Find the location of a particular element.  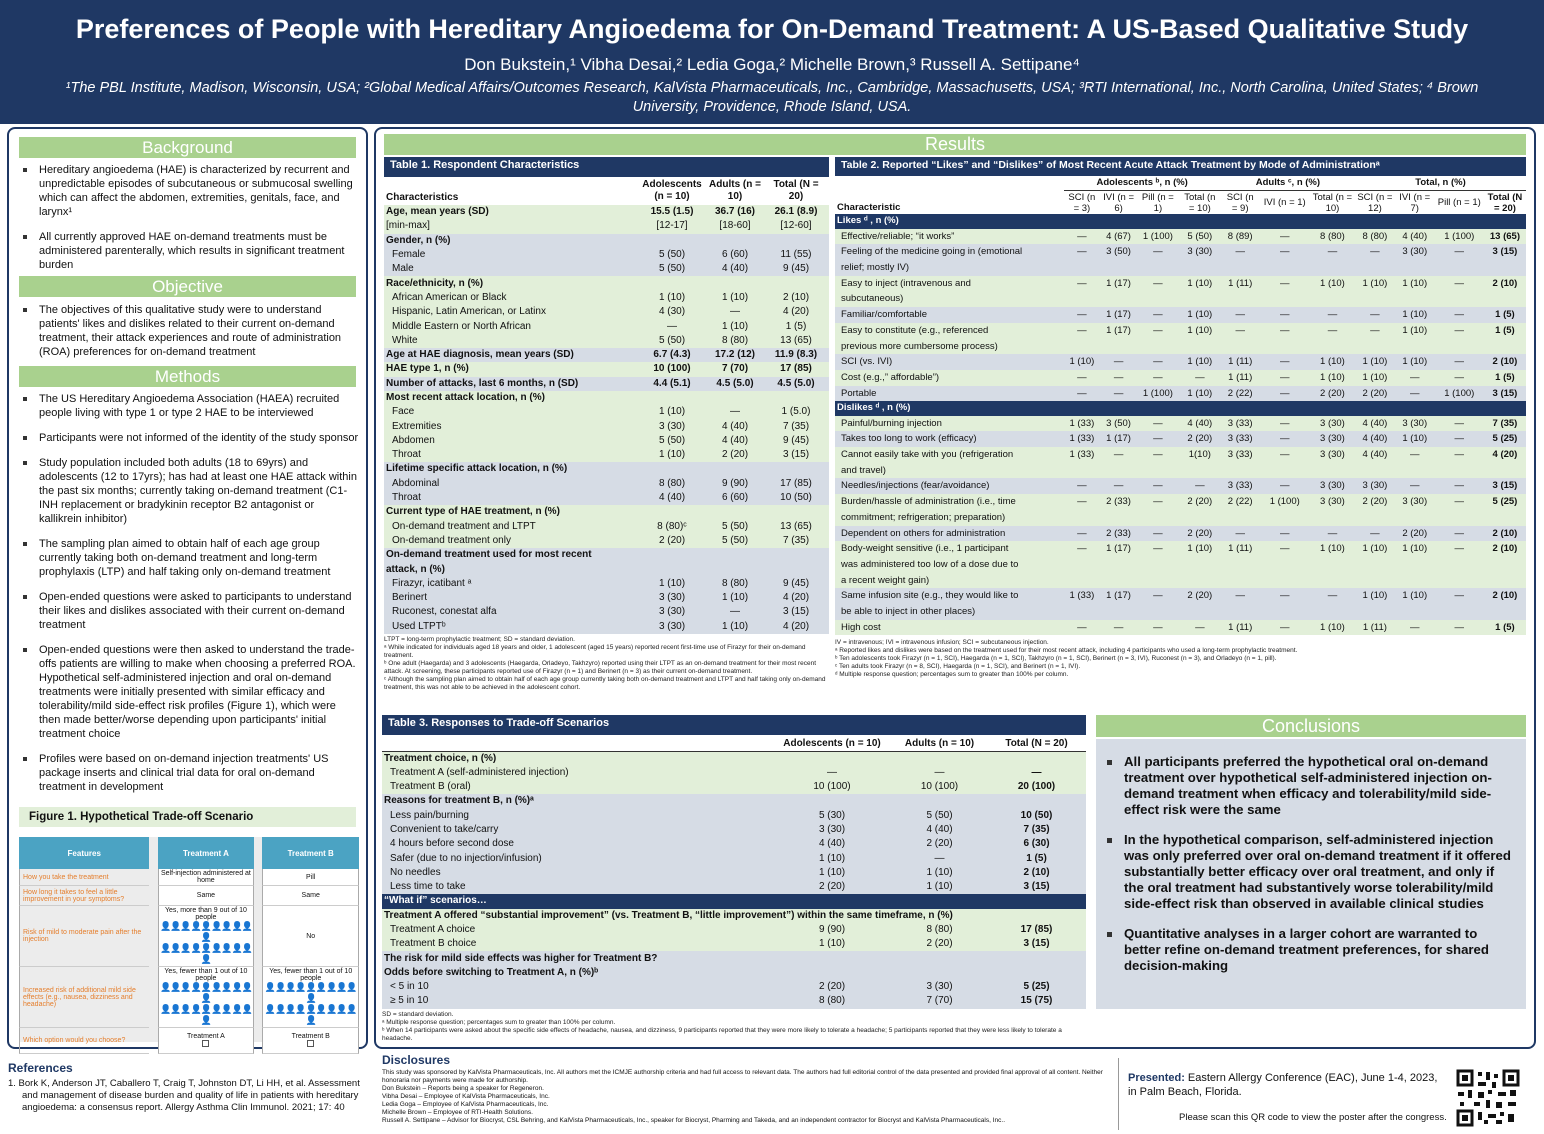

table2-cell: 2 (20) is located at coordinates (1200, 596).